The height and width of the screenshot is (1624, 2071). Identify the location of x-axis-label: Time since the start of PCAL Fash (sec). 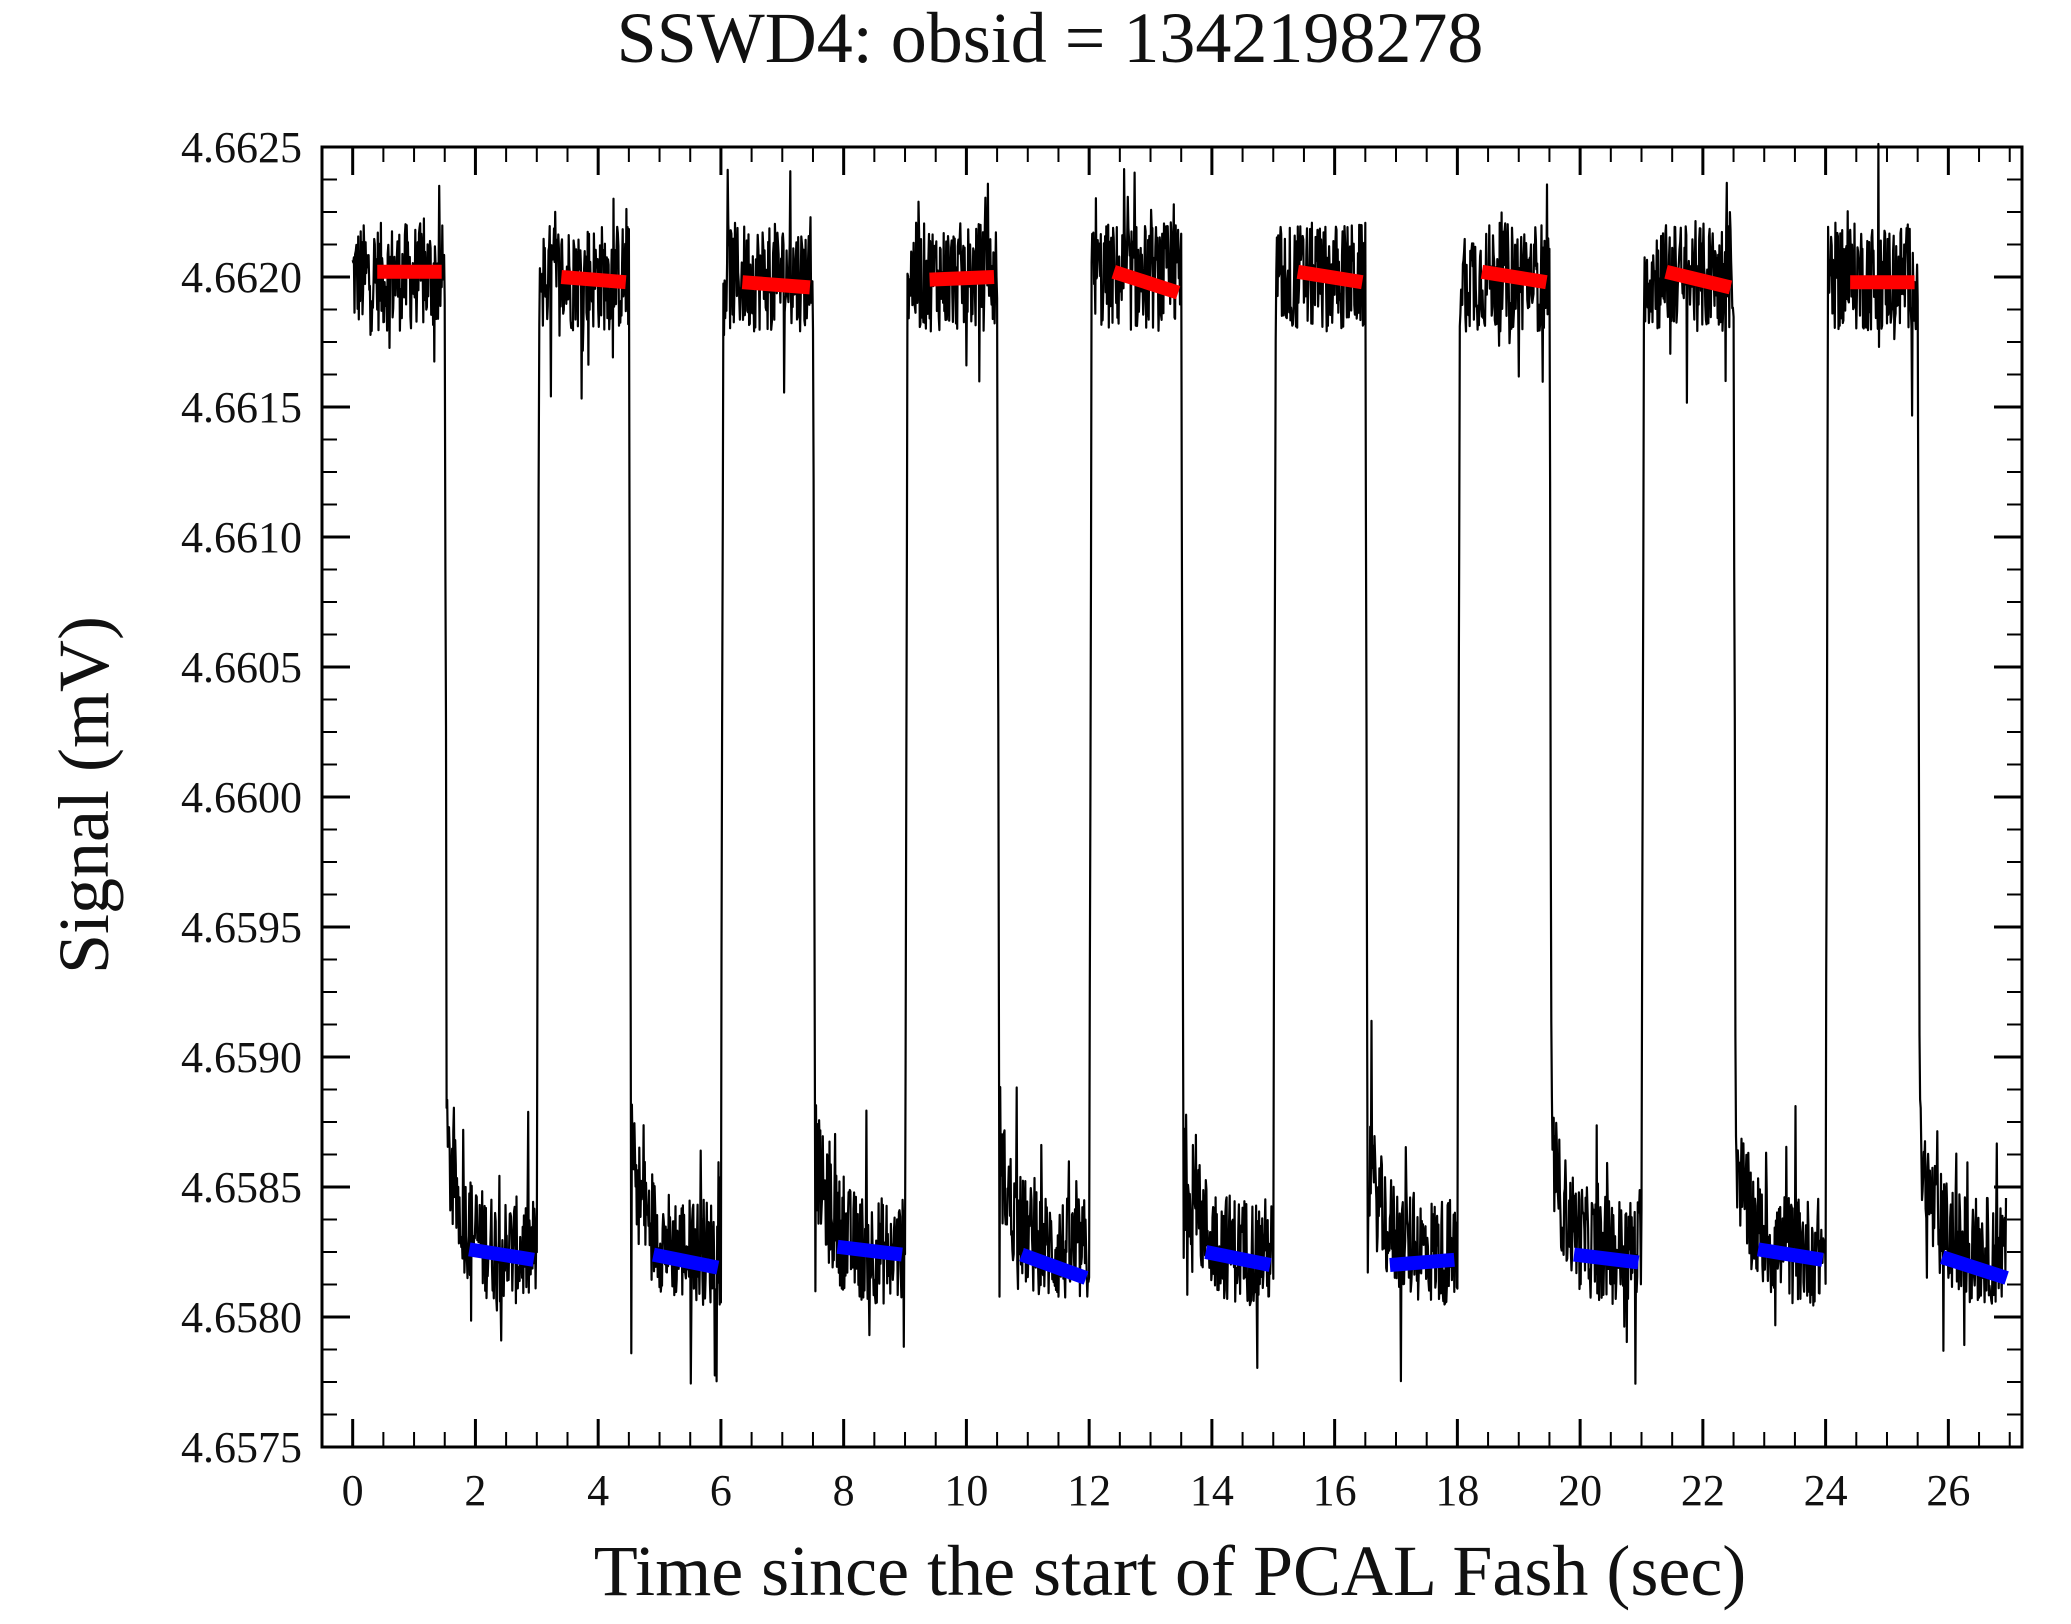
(1170, 1571).